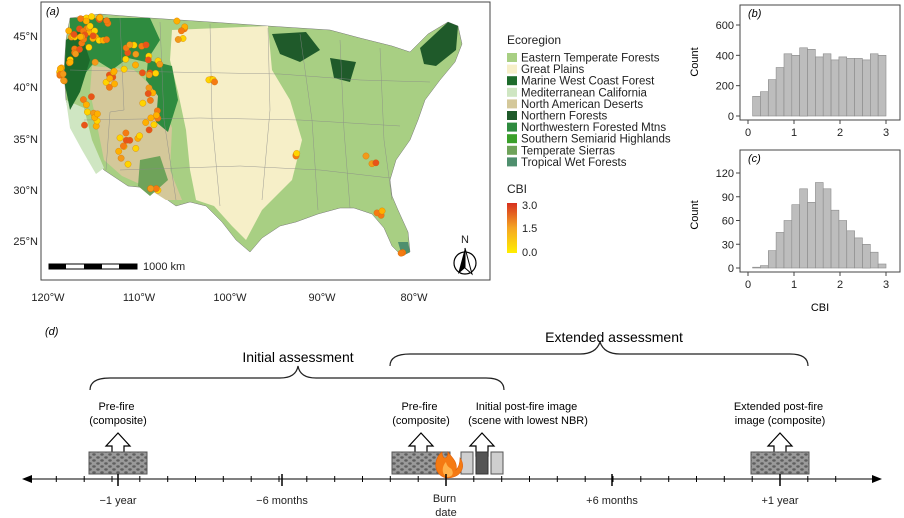 This screenshot has height=518, width=904. Describe the element at coordinates (343, 70) in the screenshot. I see `northern-forests-mi` at that location.